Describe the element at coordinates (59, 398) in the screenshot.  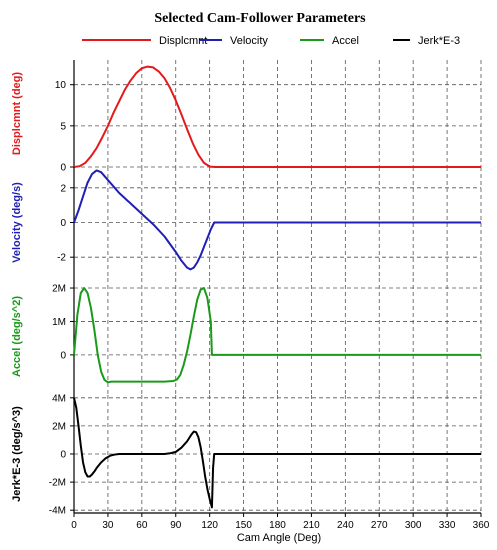
I see `panel-3-ytick-label-0: 4M` at that location.